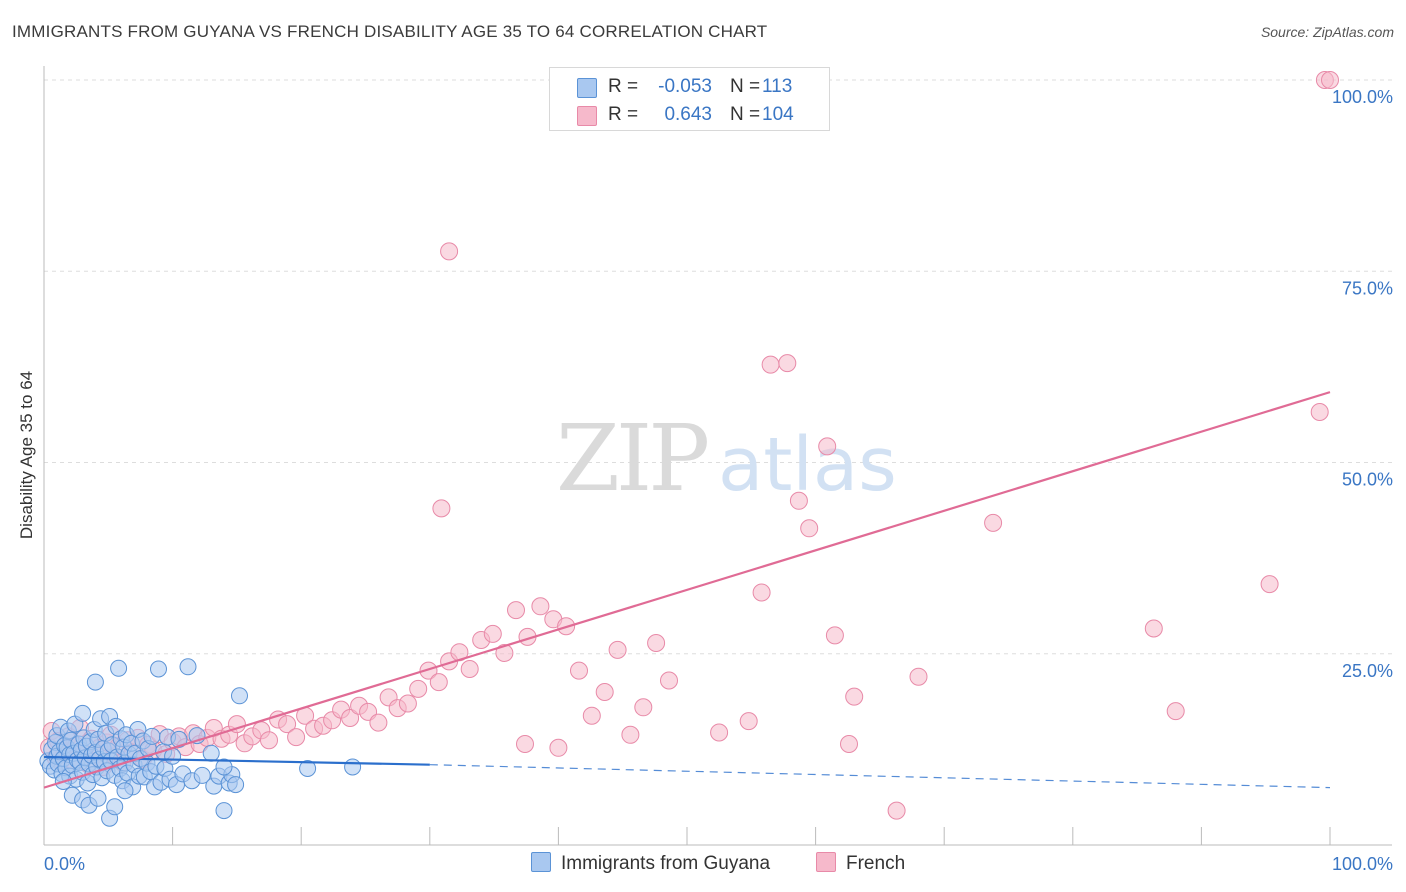 The width and height of the screenshot is (1406, 892). I want to click on guyana-legend-swatch, so click(541, 862).